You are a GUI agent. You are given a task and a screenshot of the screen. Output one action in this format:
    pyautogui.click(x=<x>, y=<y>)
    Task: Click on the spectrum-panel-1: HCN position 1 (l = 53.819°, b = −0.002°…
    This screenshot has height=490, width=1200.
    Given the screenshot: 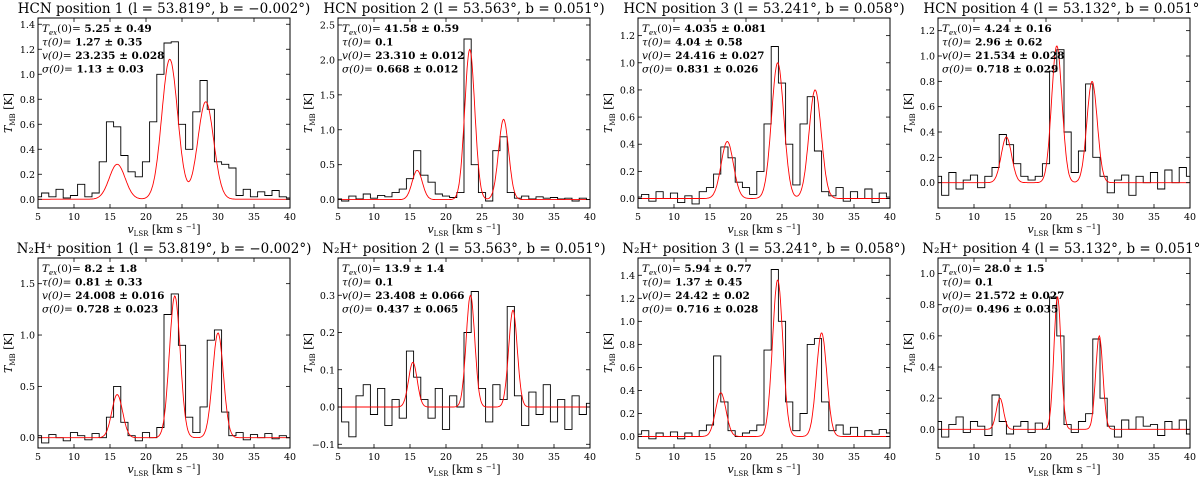 What is the action you would take?
    pyautogui.click(x=156, y=119)
    